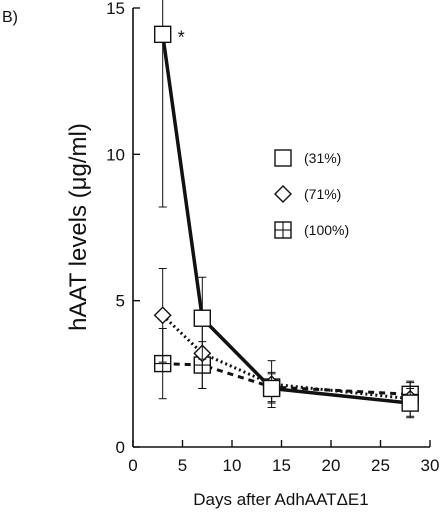 The width and height of the screenshot is (448, 517). I want to click on panel-label: B), so click(10, 17).